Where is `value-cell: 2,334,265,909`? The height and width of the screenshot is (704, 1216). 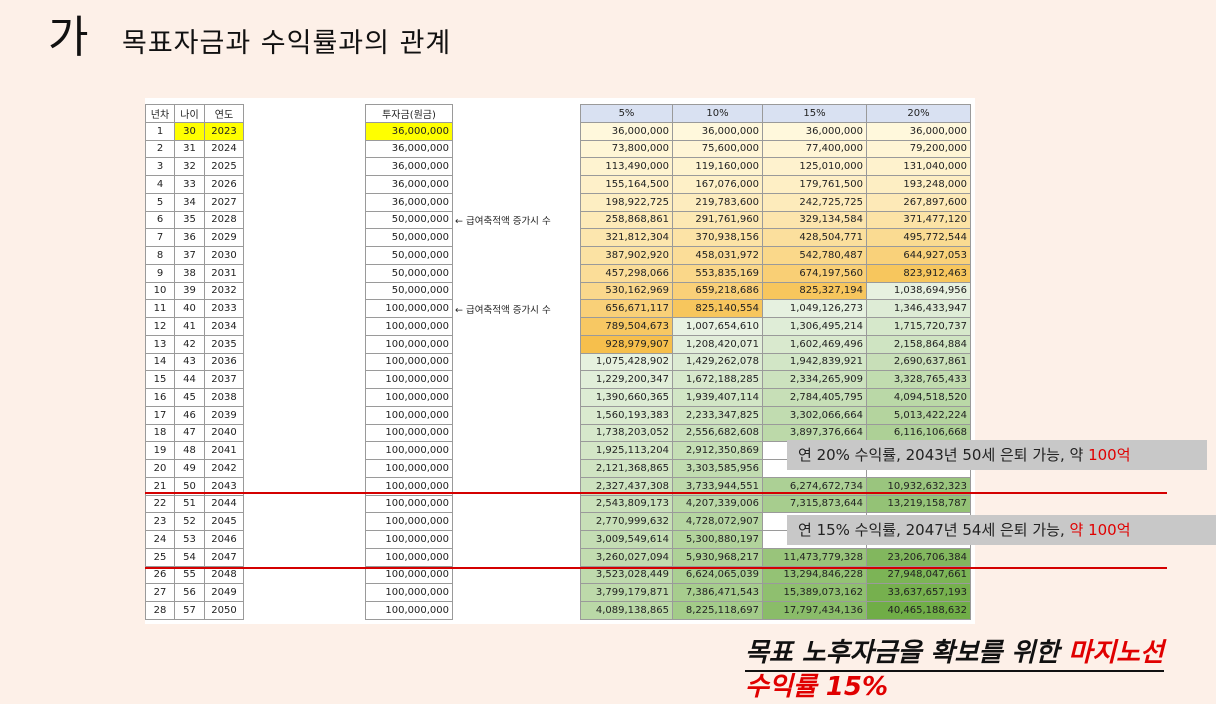
value-cell: 2,334,265,909 is located at coordinates (814, 379).